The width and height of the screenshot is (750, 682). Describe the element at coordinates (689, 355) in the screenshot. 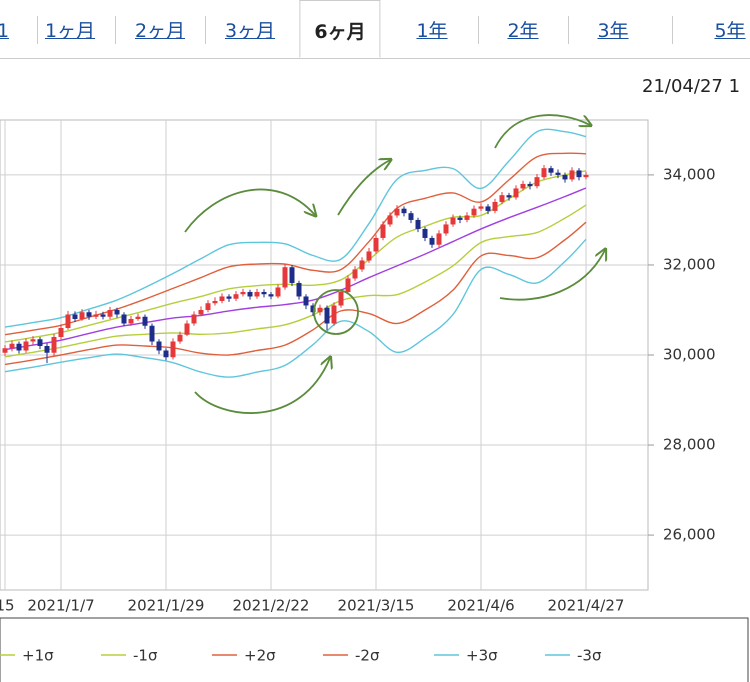

I see `y-tick-label: 30,000` at that location.